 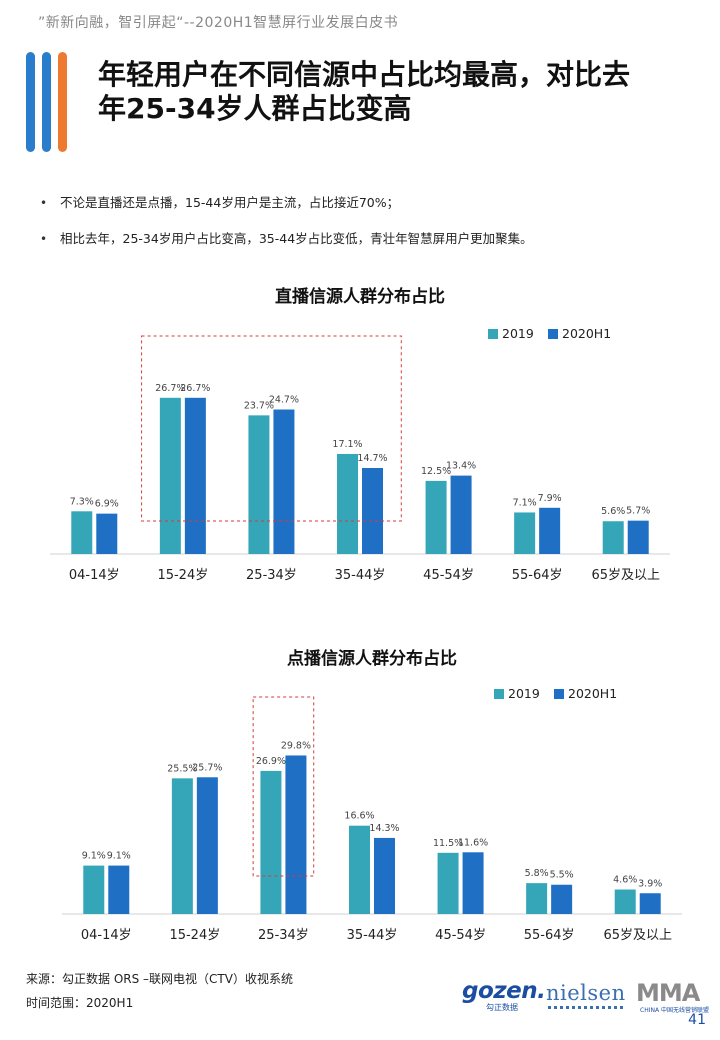 What do you see at coordinates (372, 658) in the screenshot?
I see `chart-title: 点播信源人群分布占比` at bounding box center [372, 658].